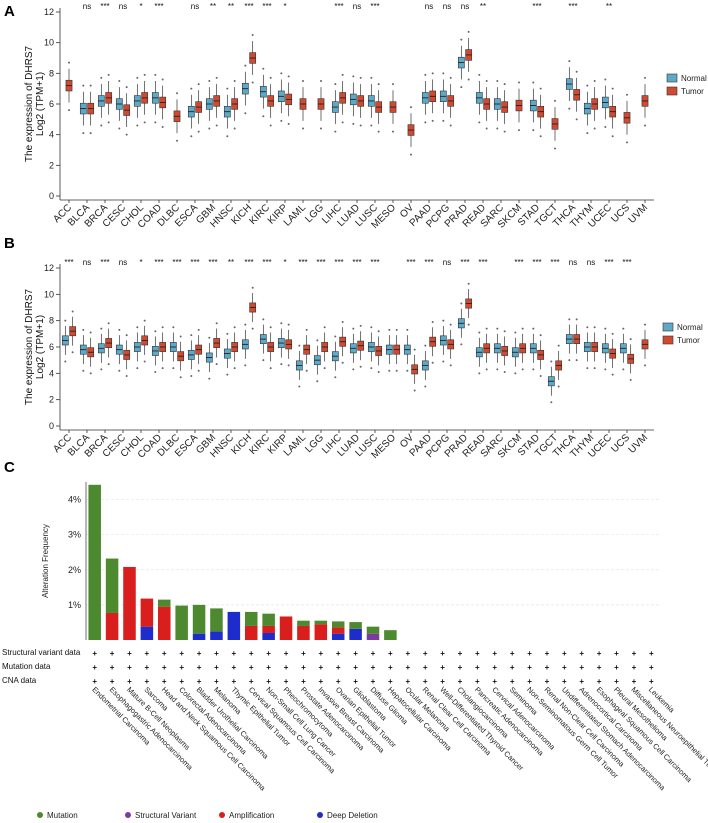 Image resolution: width=708 pixels, height=823 pixels. What do you see at coordinates (49, 12) in the screenshot?
I see `y-tick-label: 12` at bounding box center [49, 12].